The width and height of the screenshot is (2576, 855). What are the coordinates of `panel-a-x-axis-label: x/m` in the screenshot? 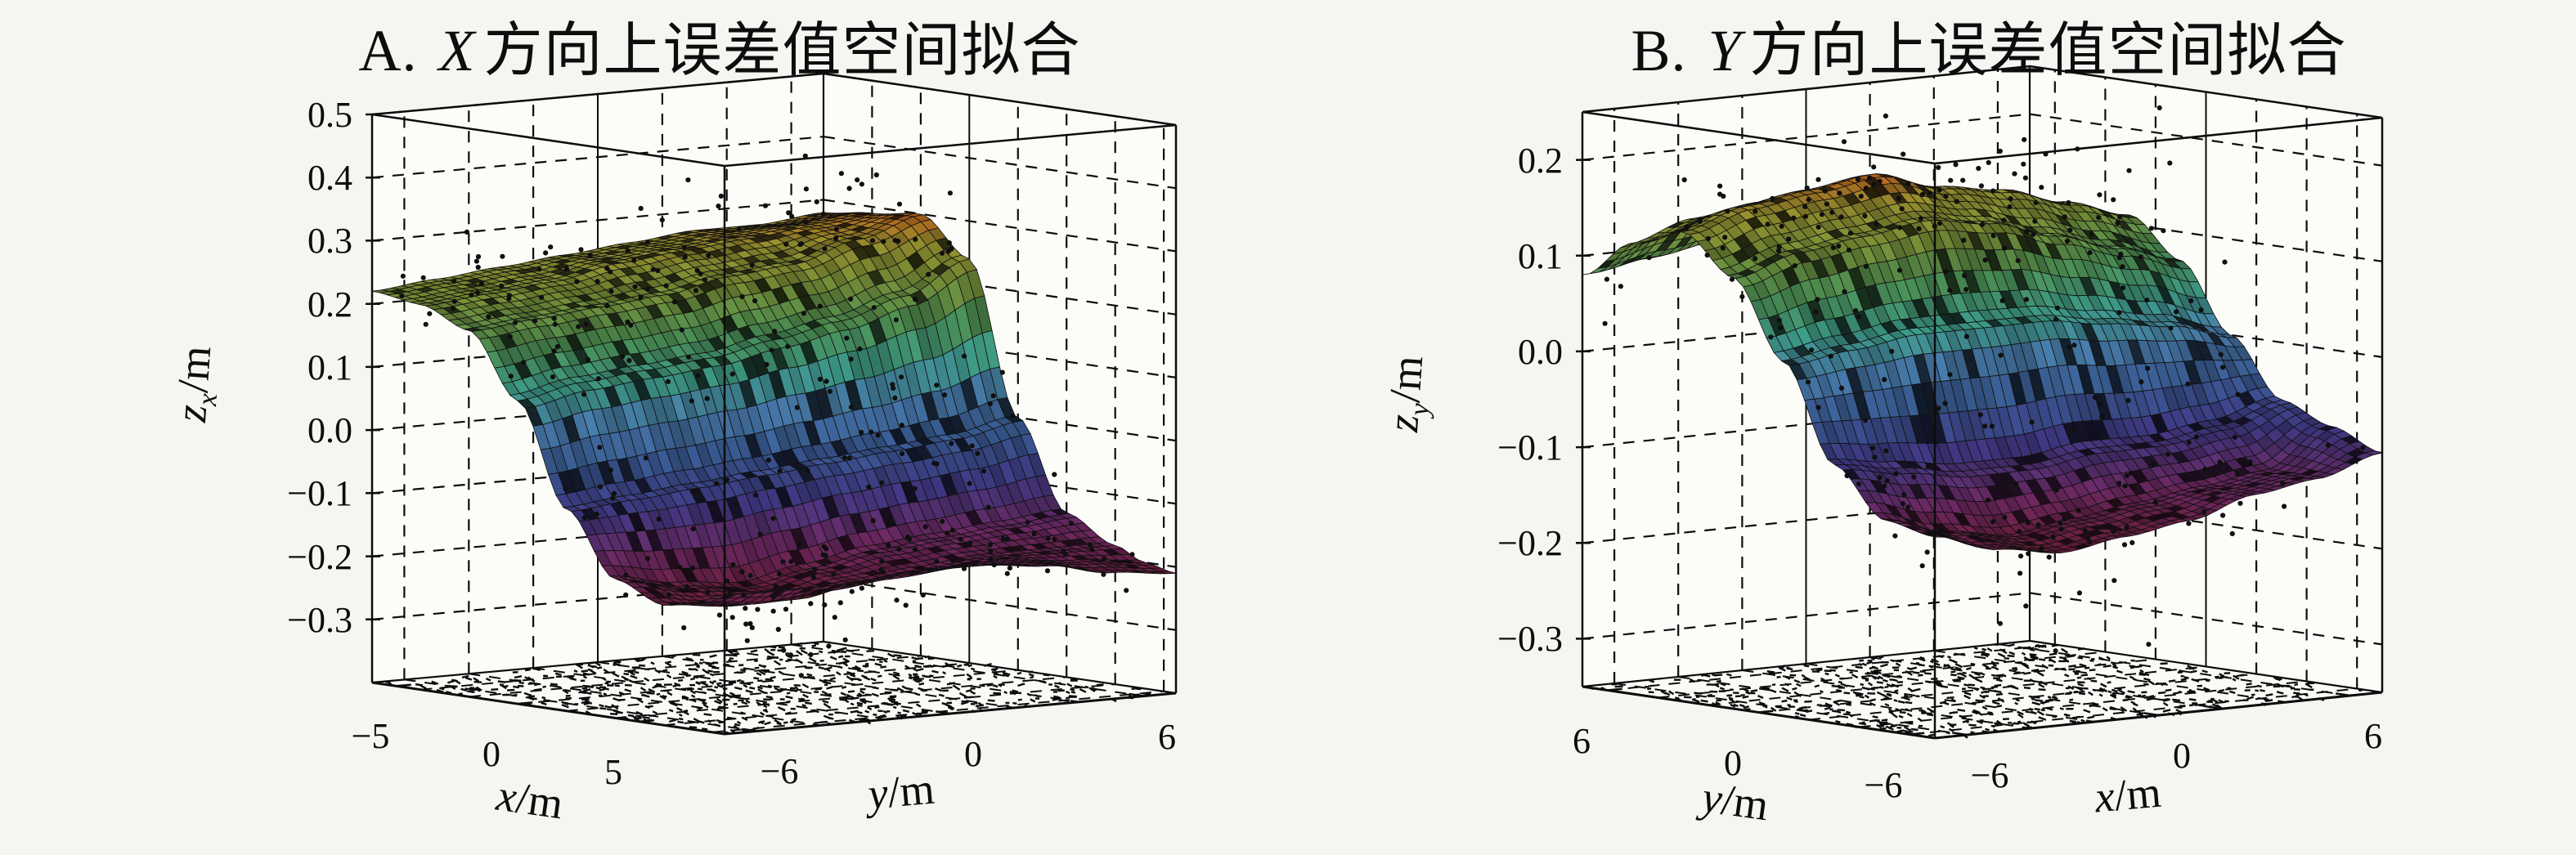 It's located at (530, 800).